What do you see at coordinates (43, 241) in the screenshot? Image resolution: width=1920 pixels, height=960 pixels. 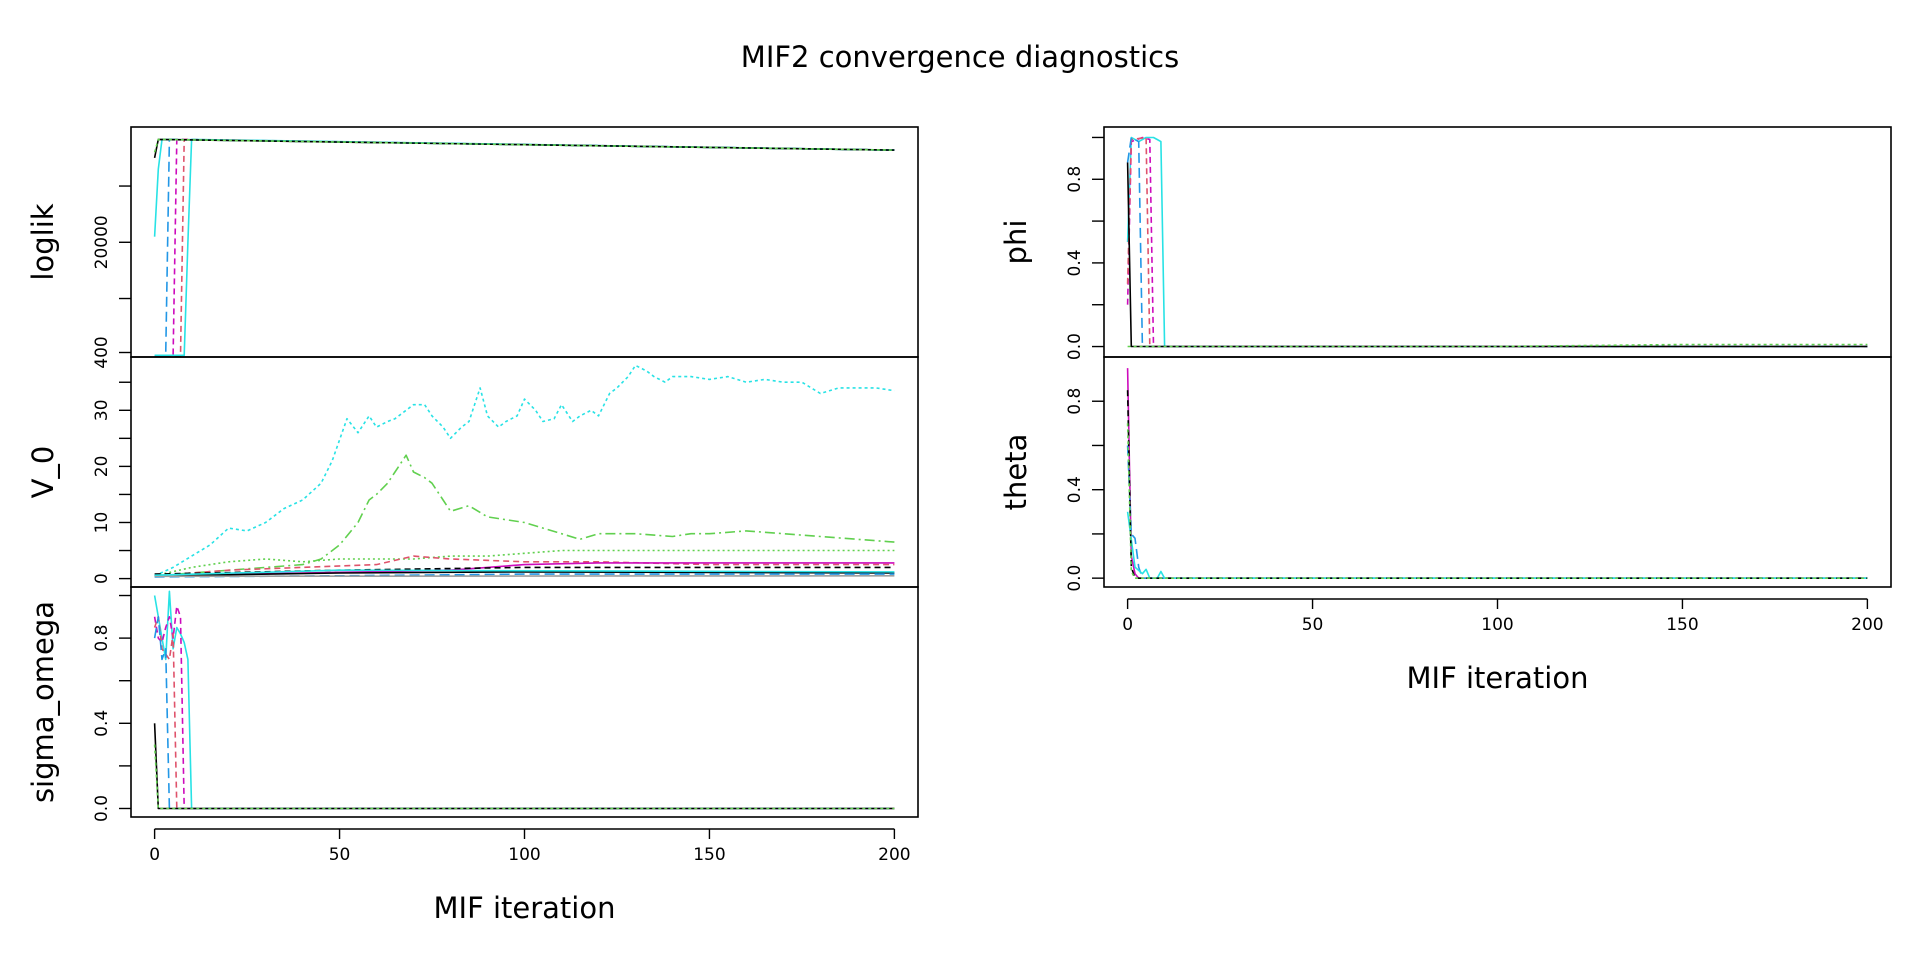 I see `y-axis-label: loglik` at bounding box center [43, 241].